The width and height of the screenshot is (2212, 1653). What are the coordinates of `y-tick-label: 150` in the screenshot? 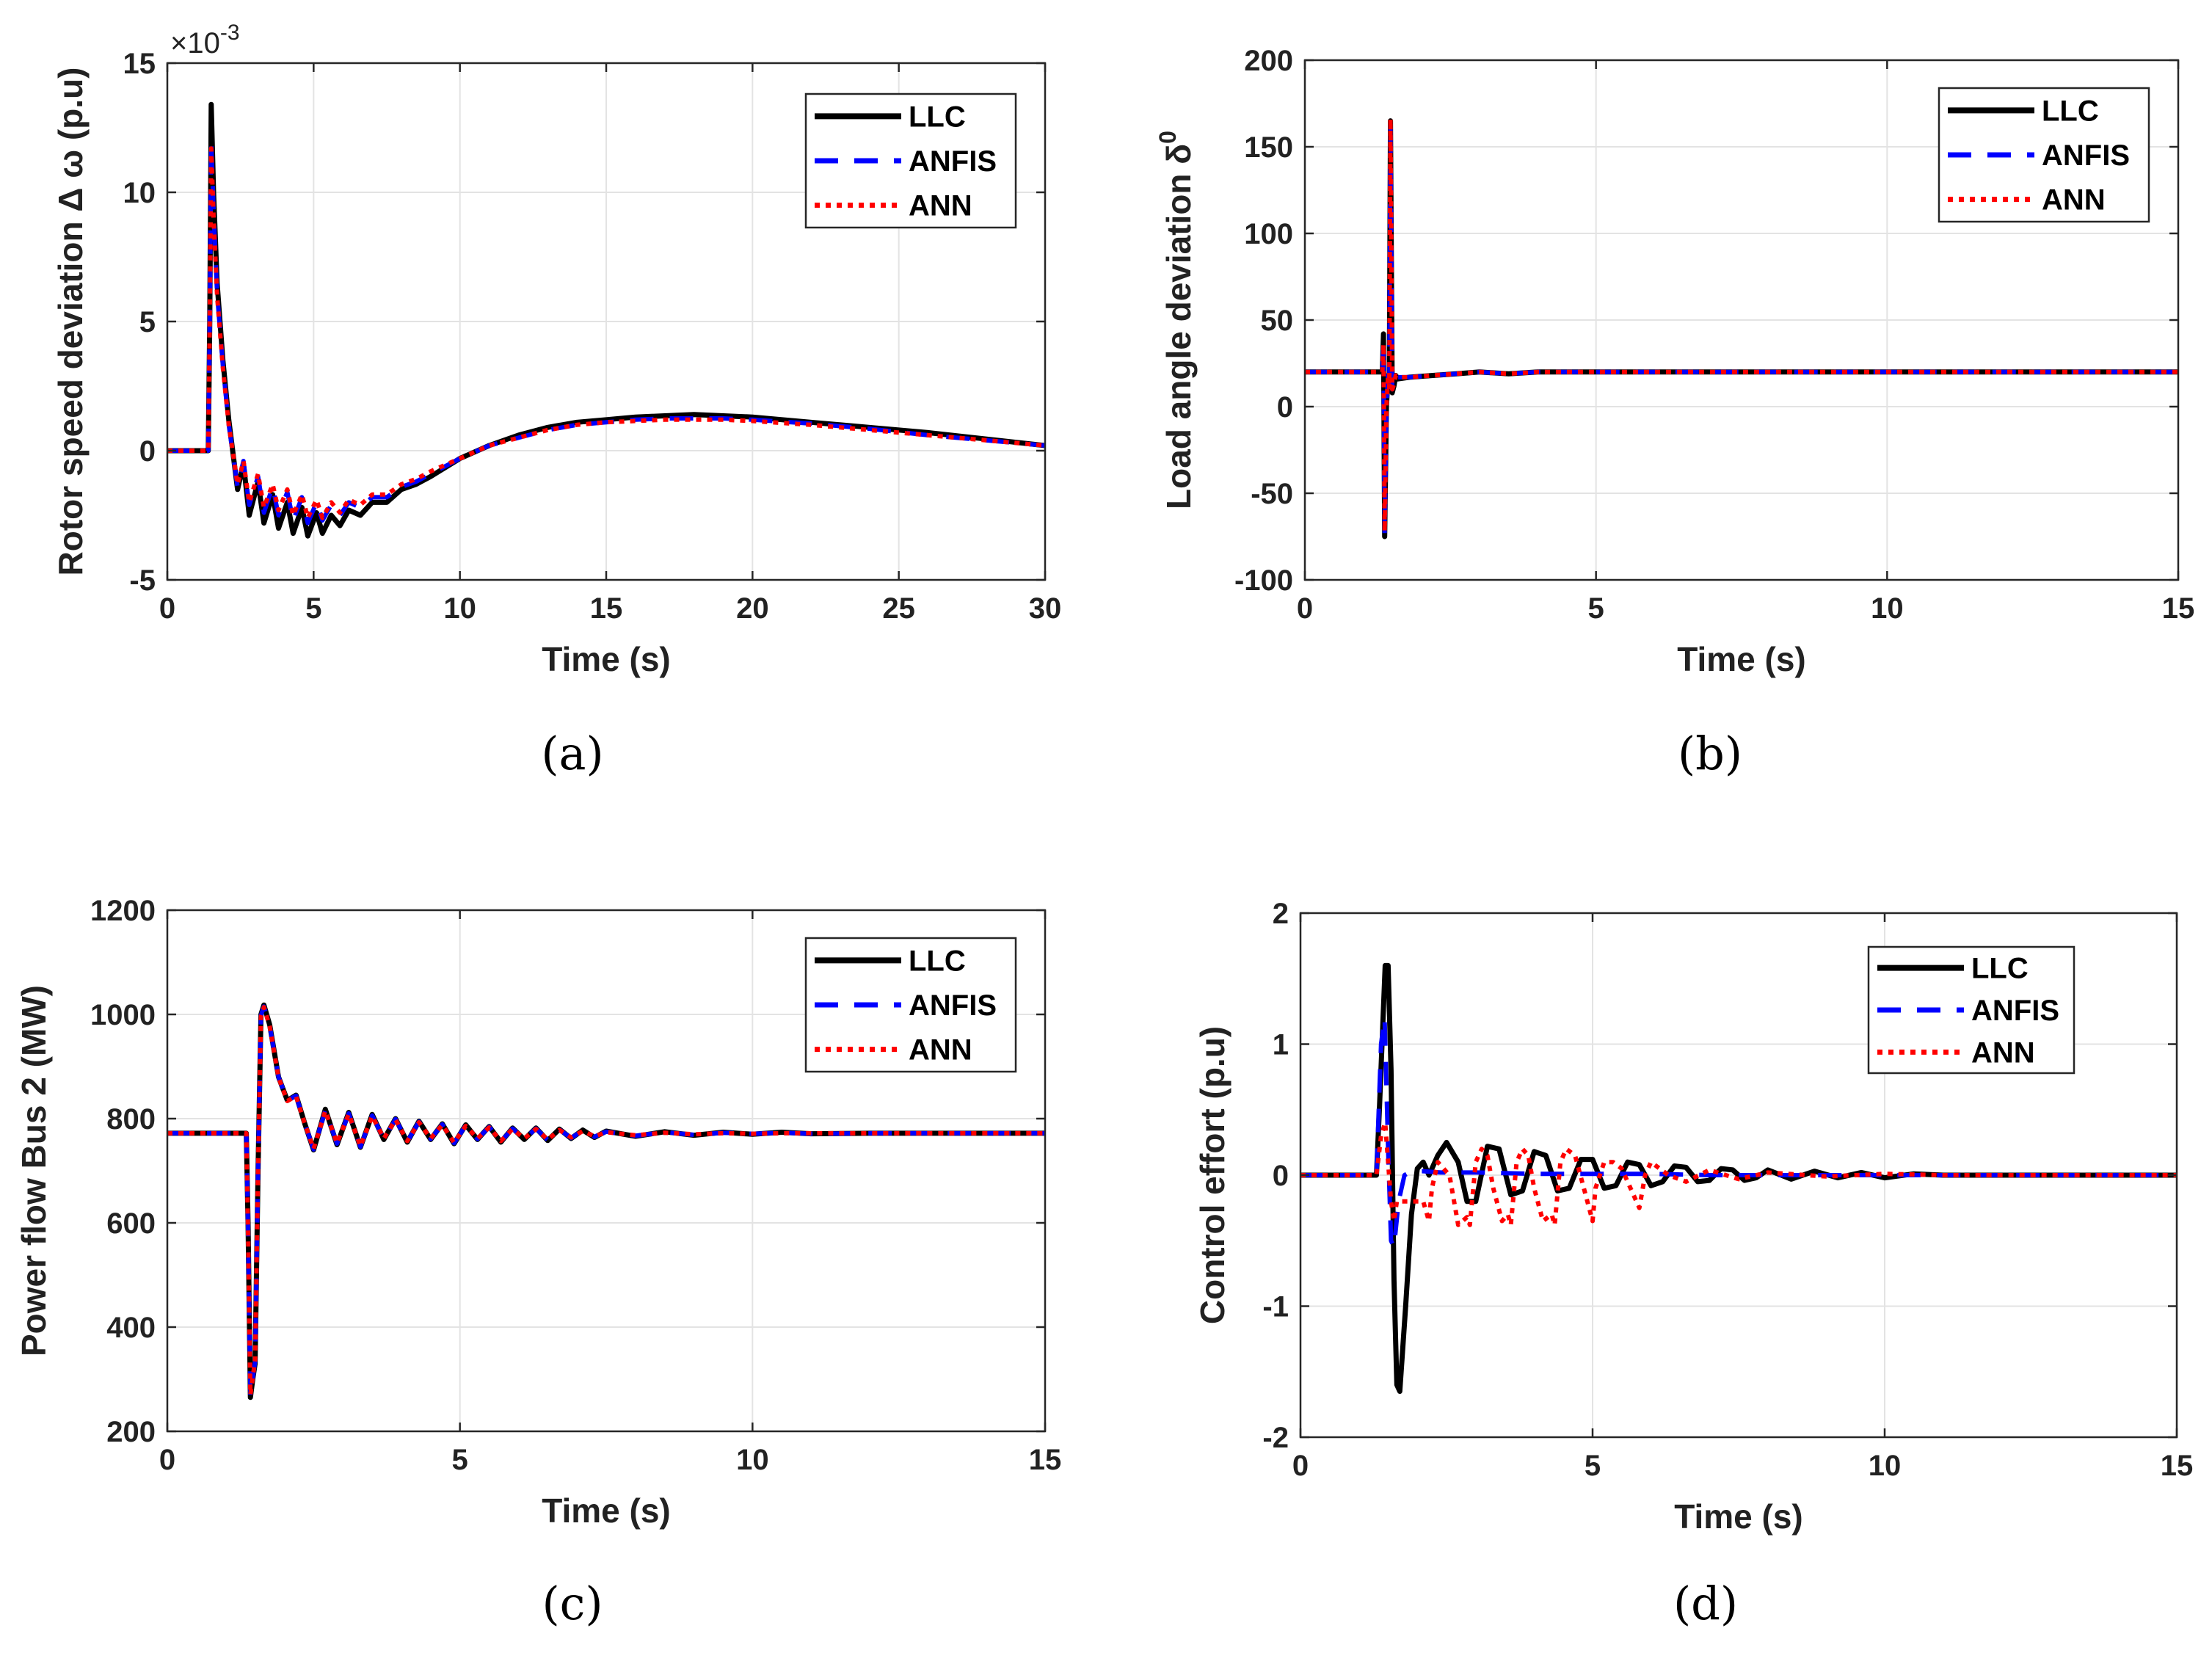 It's located at (1268, 147).